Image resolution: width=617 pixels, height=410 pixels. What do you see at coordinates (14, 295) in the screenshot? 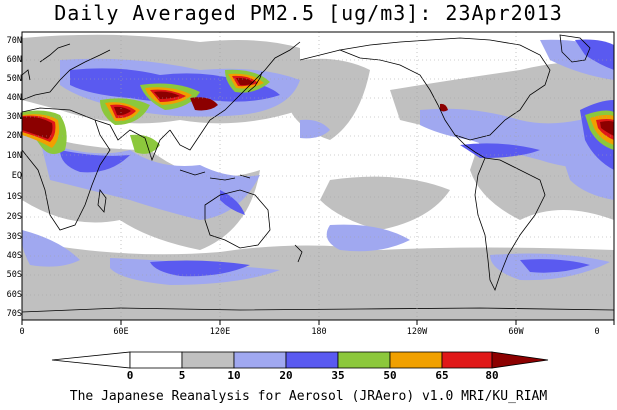
I see `lat-label-60s: 60S` at bounding box center [14, 295].